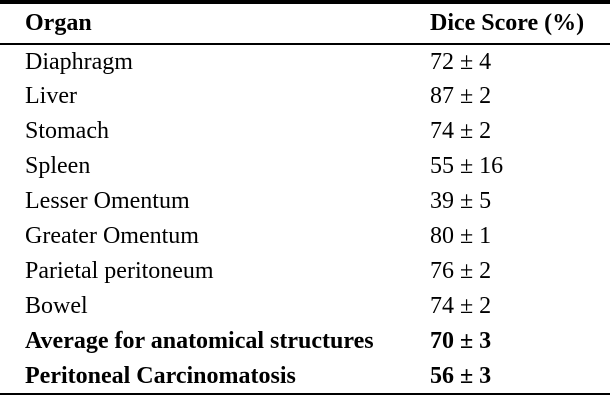  Describe the element at coordinates (461, 61) in the screenshot. I see `dice-cell: 72 ± 4` at that location.